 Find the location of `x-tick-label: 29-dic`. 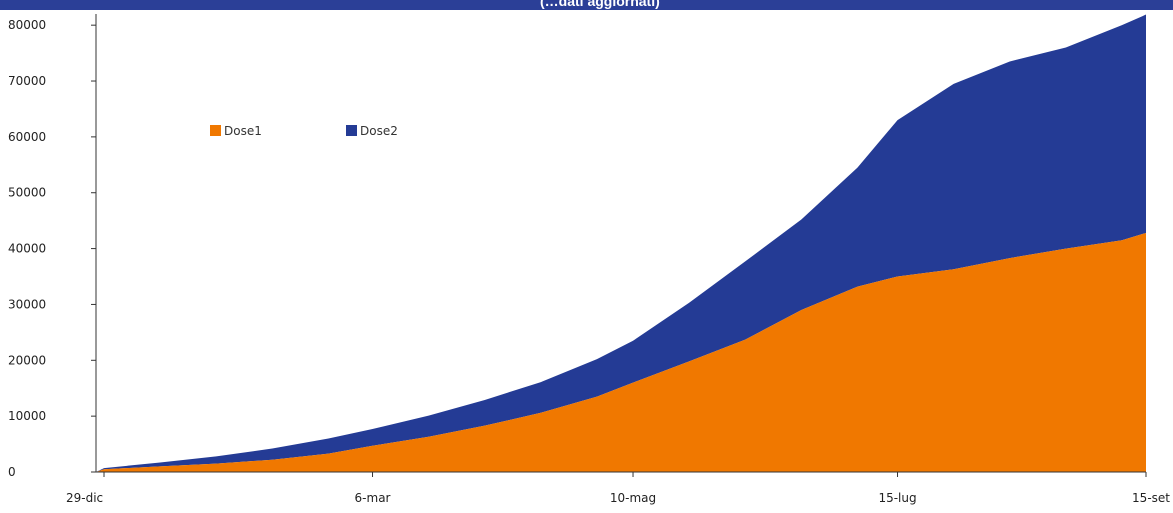

x-tick-label: 29-dic is located at coordinates (84, 498).